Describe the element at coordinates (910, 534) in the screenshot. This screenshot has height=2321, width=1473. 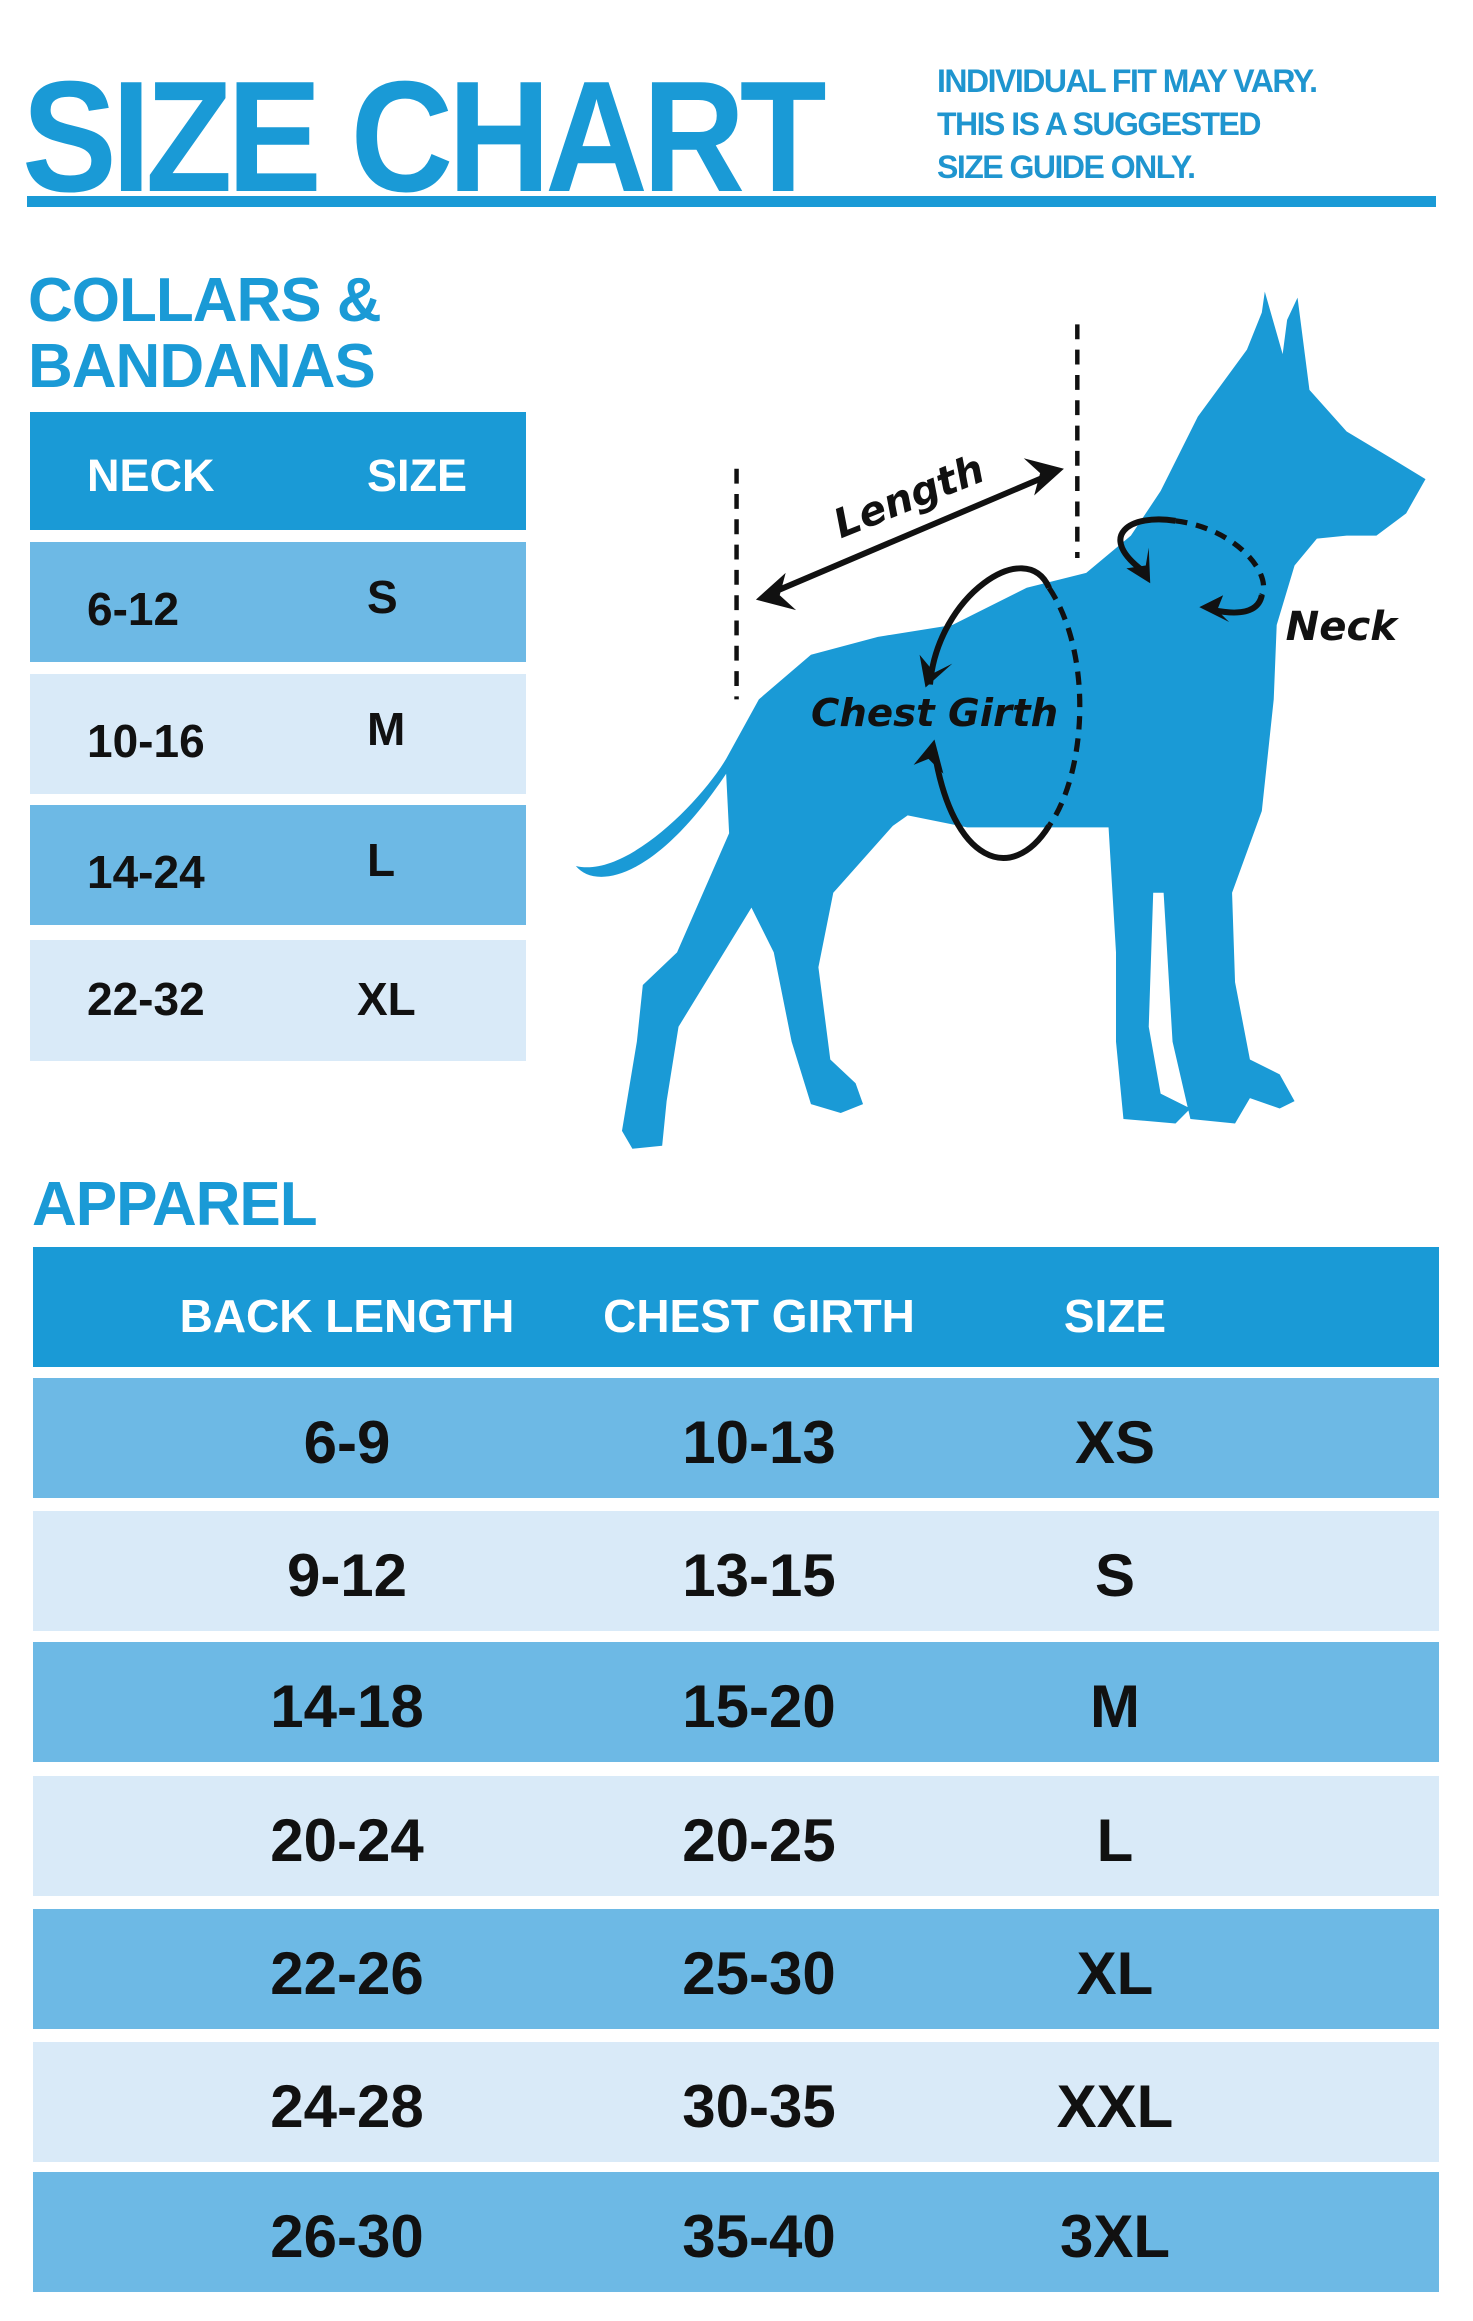
I see `length-arrow` at that location.